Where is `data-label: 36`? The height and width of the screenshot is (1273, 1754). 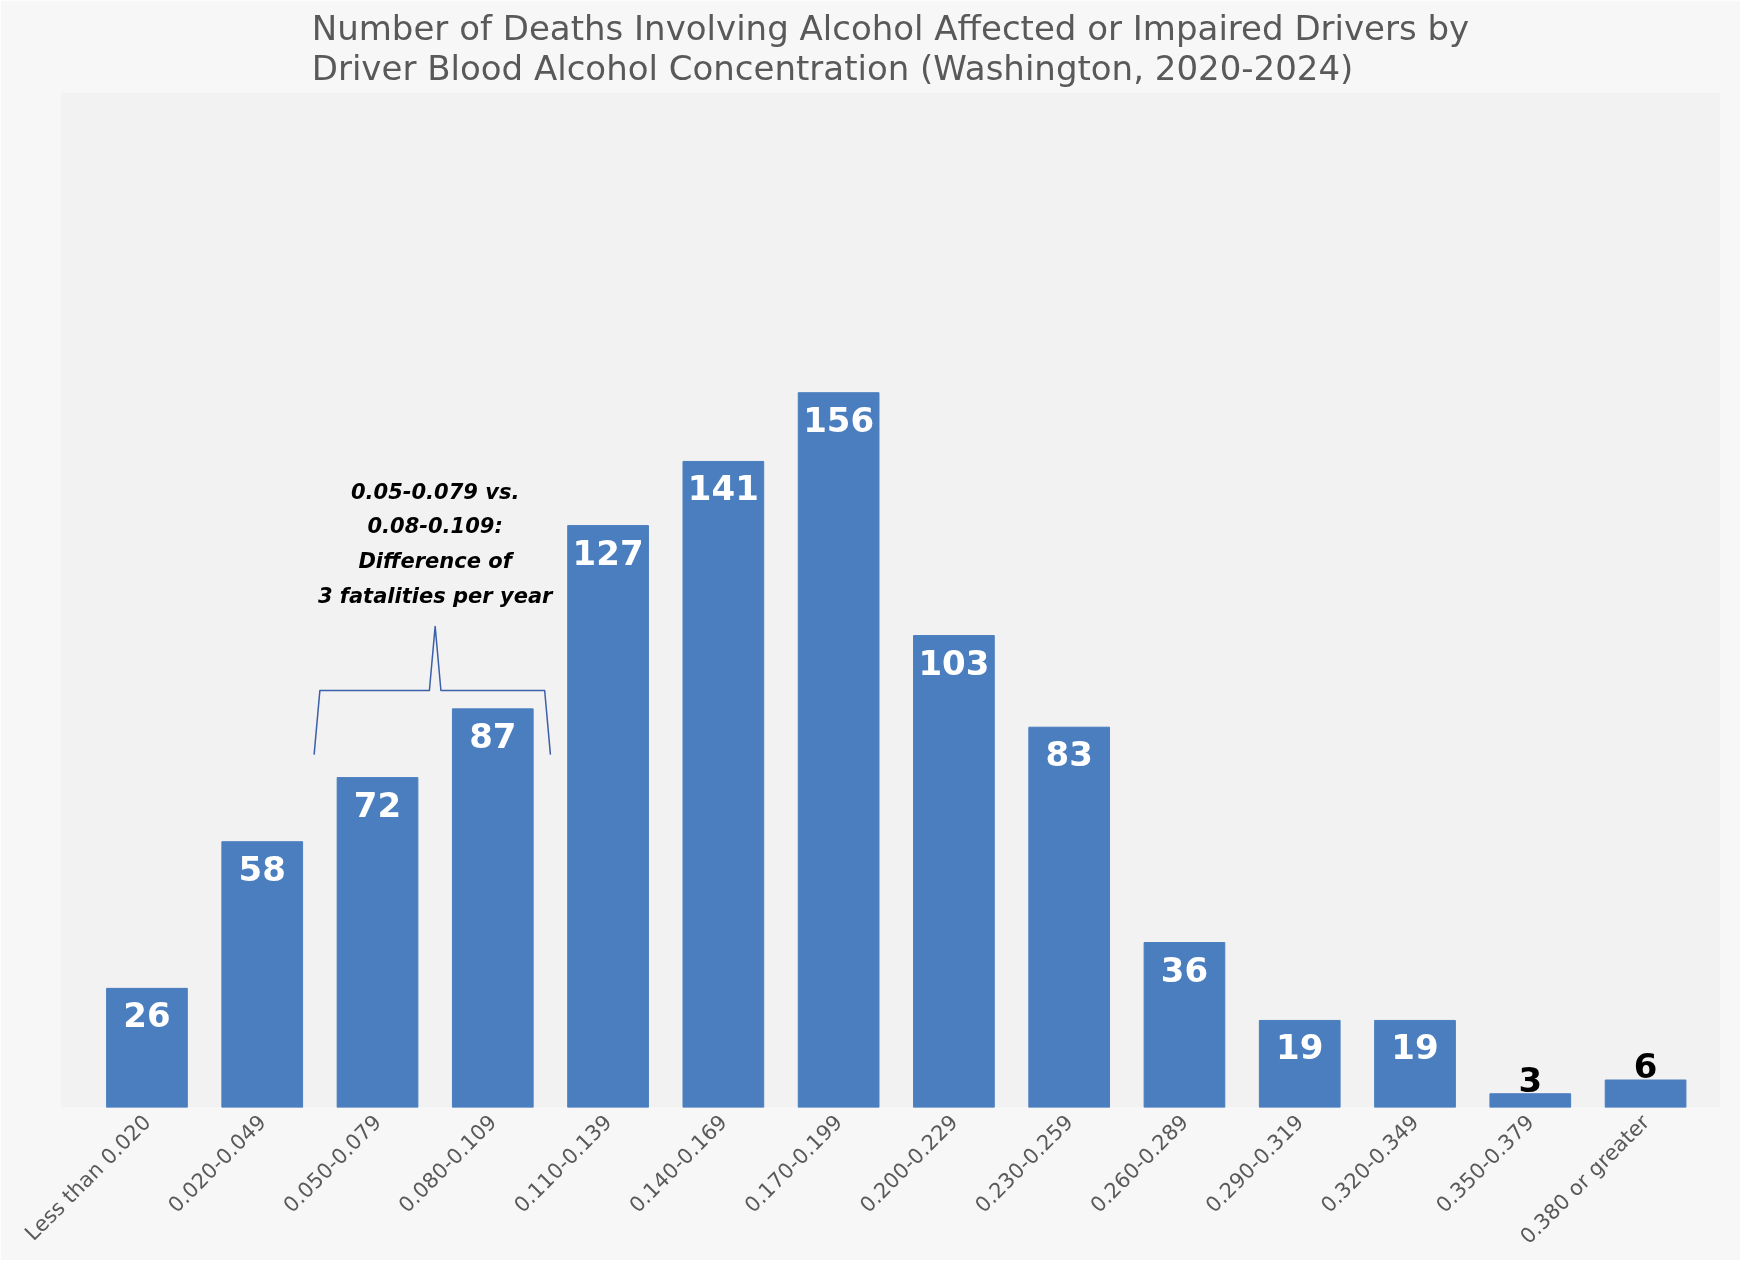
data-label: 36 is located at coordinates (1184, 969).